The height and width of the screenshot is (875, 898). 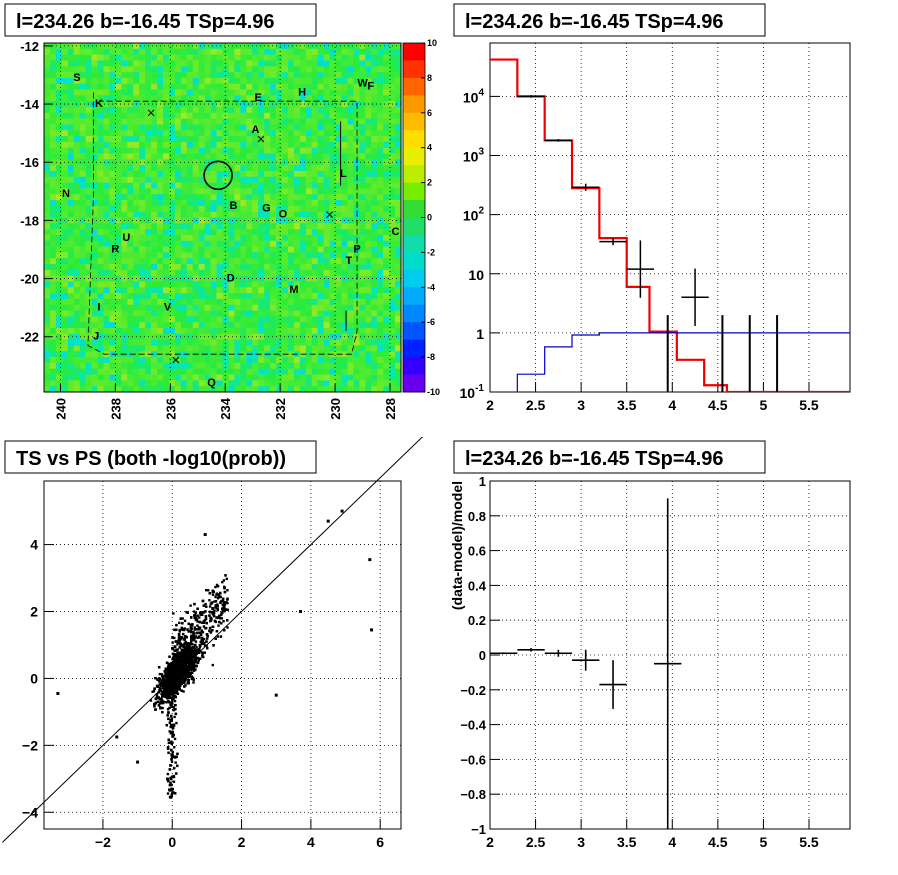 I want to click on skymap-title: l=234.26 b=-16.45 TSp=4.96, so click(x=145, y=22).